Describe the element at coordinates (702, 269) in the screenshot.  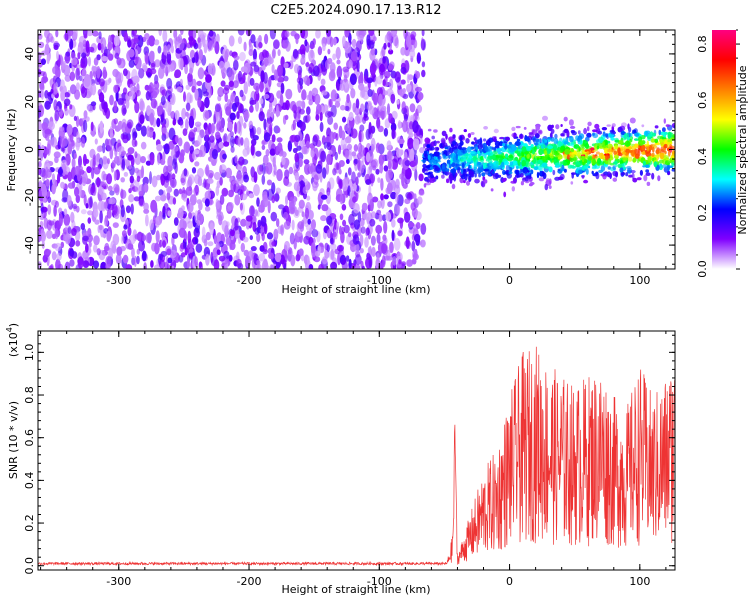
I see `colorbar-tick-label: 0.0` at that location.